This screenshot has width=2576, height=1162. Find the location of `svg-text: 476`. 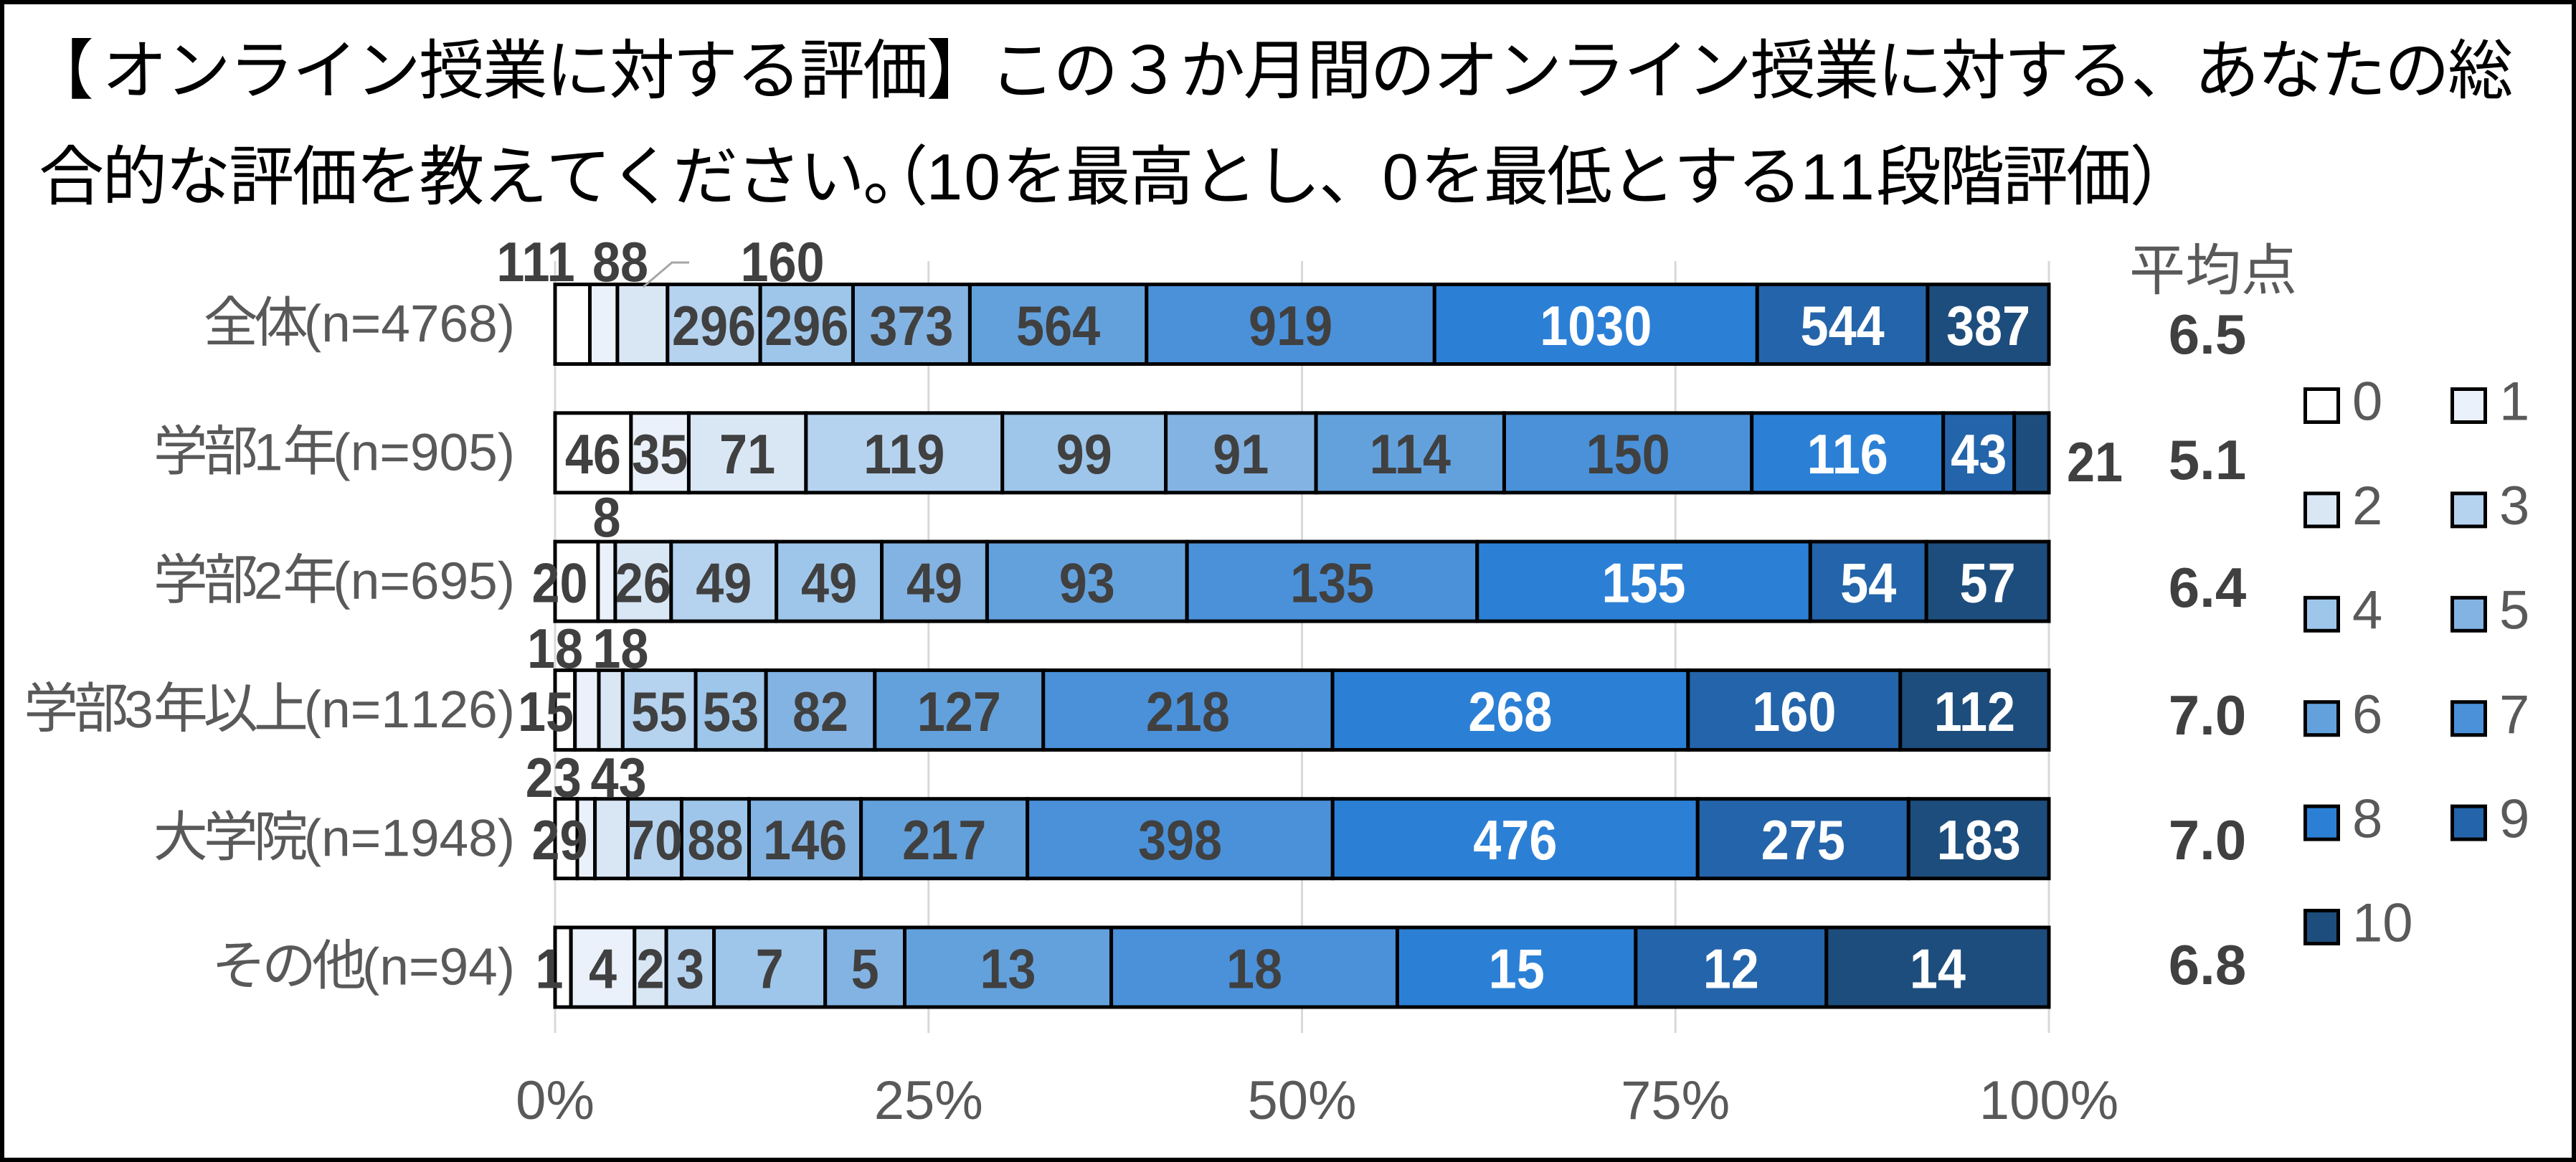

svg-text: 476 is located at coordinates (1515, 840).